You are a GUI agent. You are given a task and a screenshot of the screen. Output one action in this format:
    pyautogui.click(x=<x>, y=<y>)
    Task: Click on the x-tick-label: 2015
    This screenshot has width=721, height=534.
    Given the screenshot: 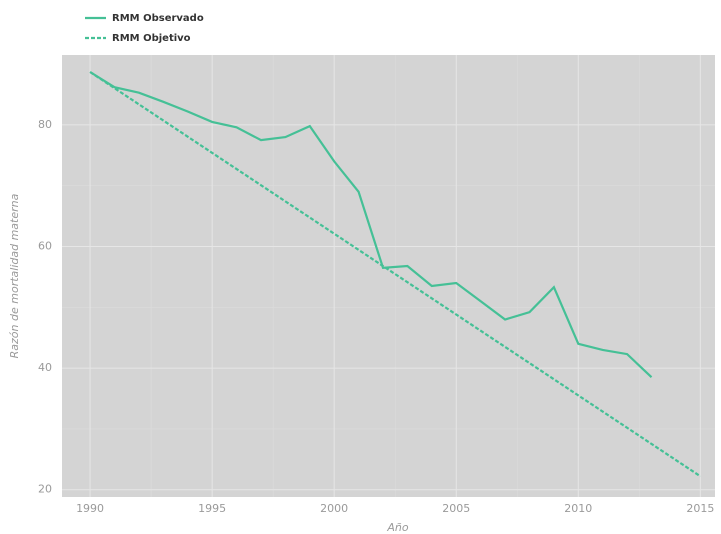 What is the action you would take?
    pyautogui.click(x=700, y=508)
    